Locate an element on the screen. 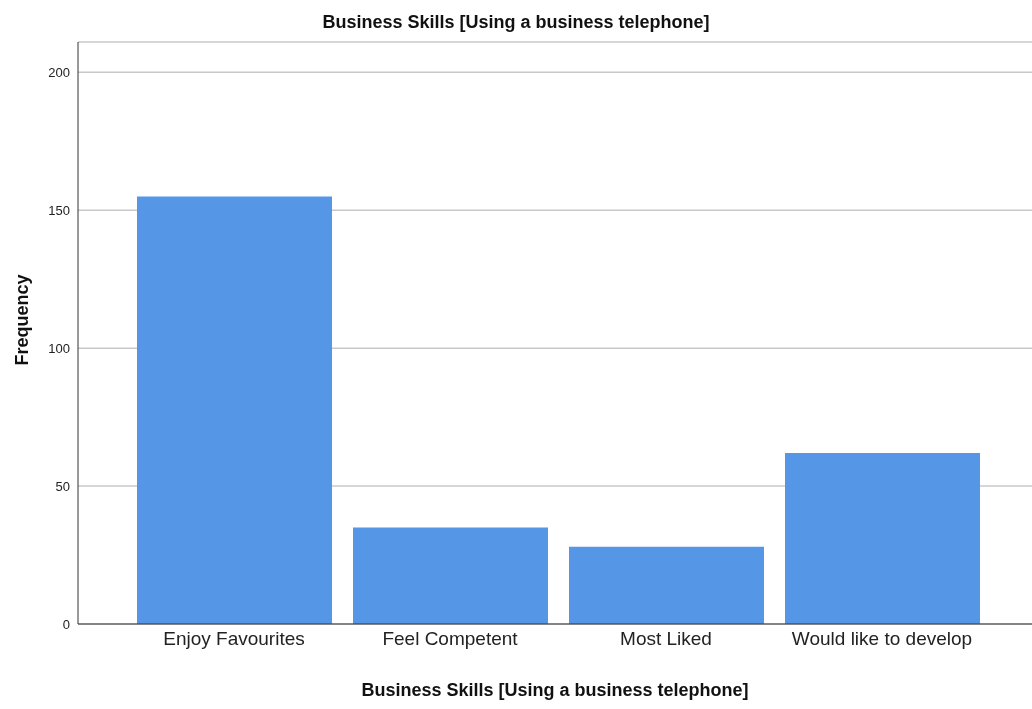 This screenshot has height=709, width=1032. x-axis-title: Business Skills [Using a business telephone] is located at coordinates (555, 690).